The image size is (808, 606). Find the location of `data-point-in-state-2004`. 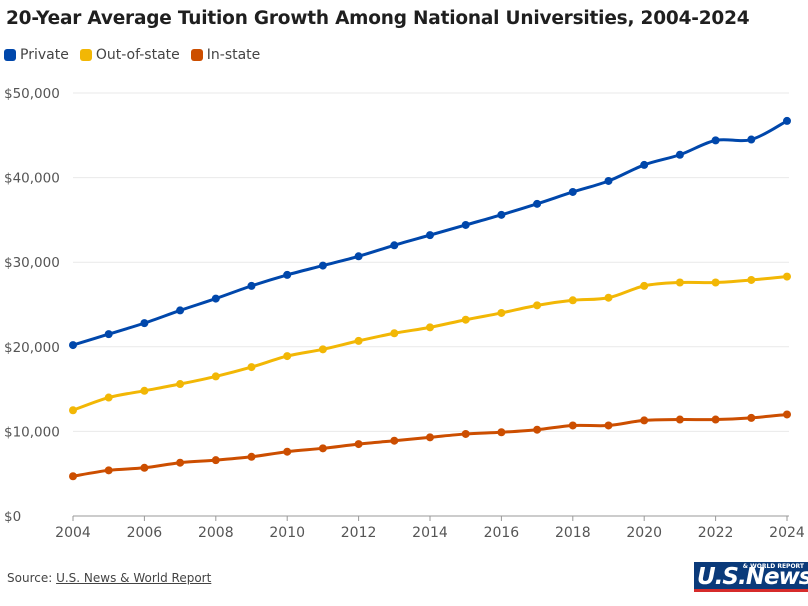

data-point-in-state-2004 is located at coordinates (73, 476).